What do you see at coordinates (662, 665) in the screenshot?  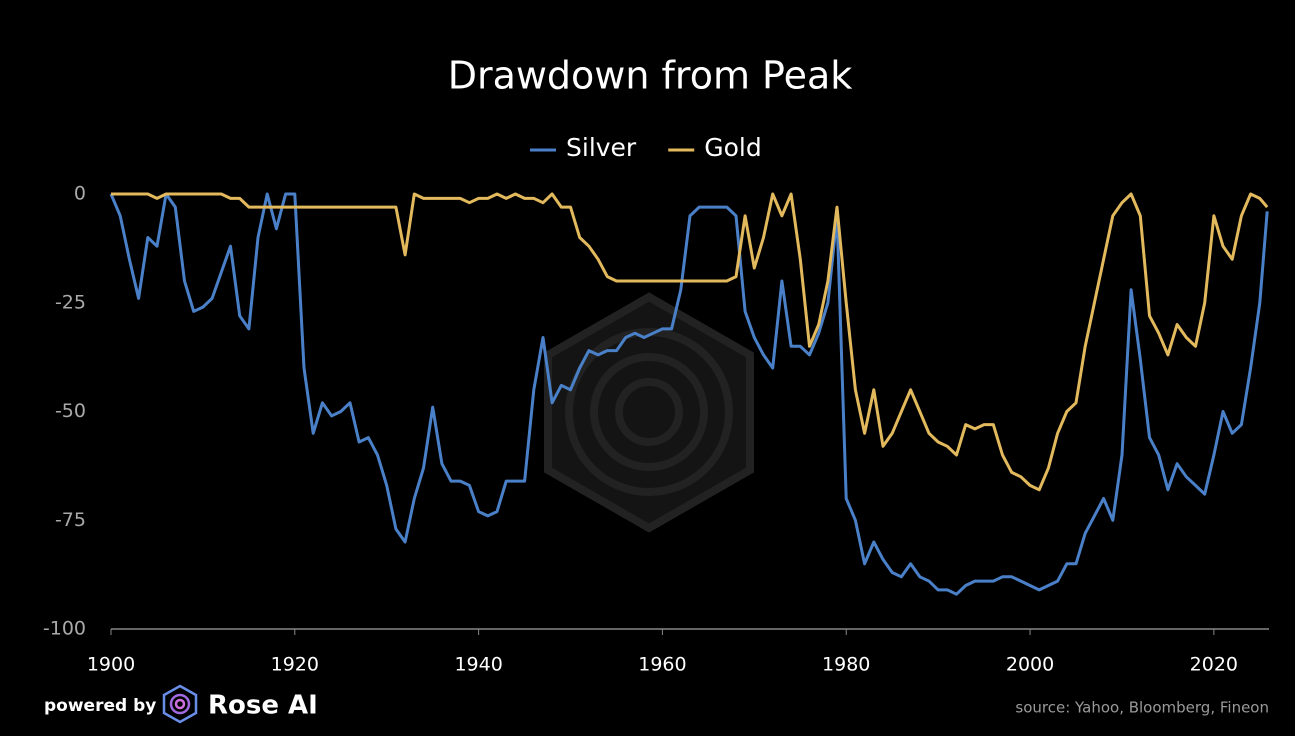 I see `x-tick-label: 1960` at bounding box center [662, 665].